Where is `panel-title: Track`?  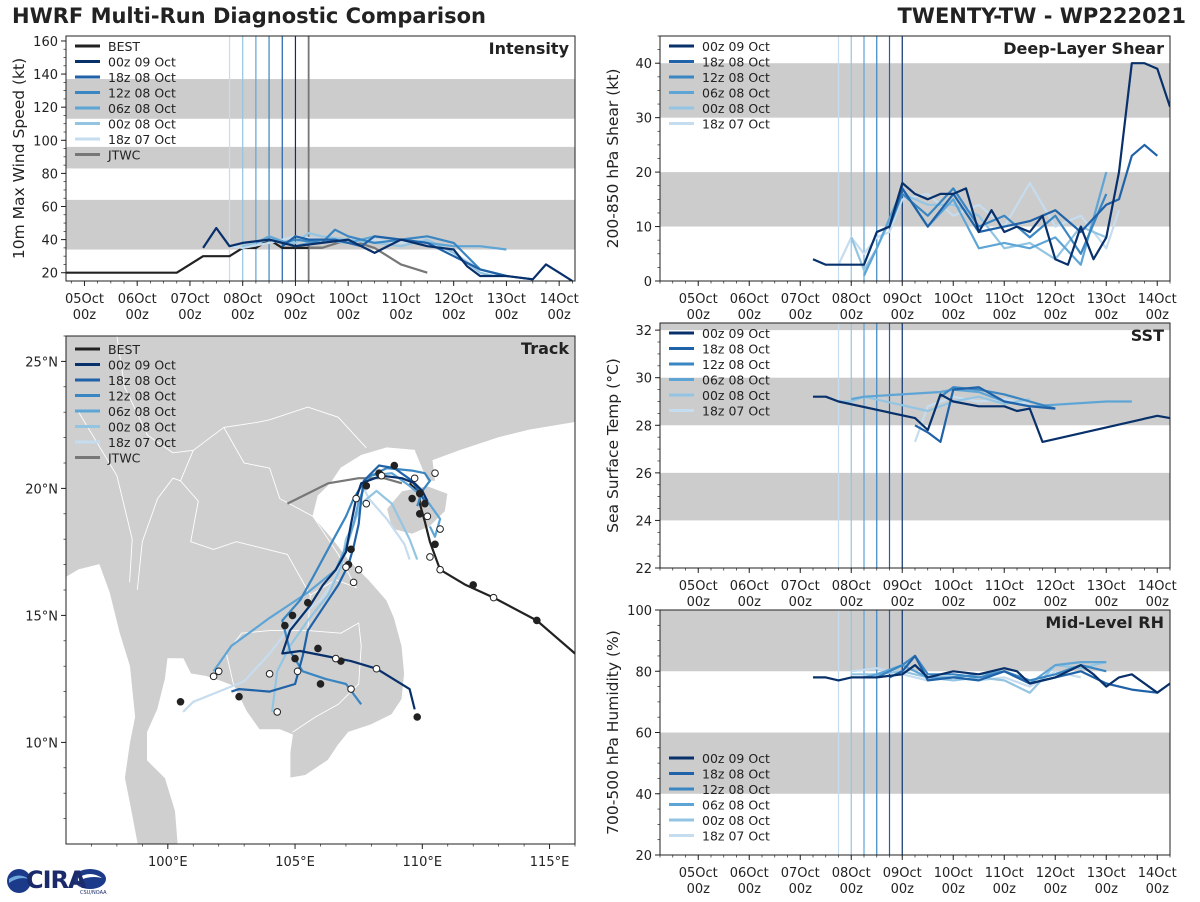
panel-title: Track is located at coordinates (545, 348).